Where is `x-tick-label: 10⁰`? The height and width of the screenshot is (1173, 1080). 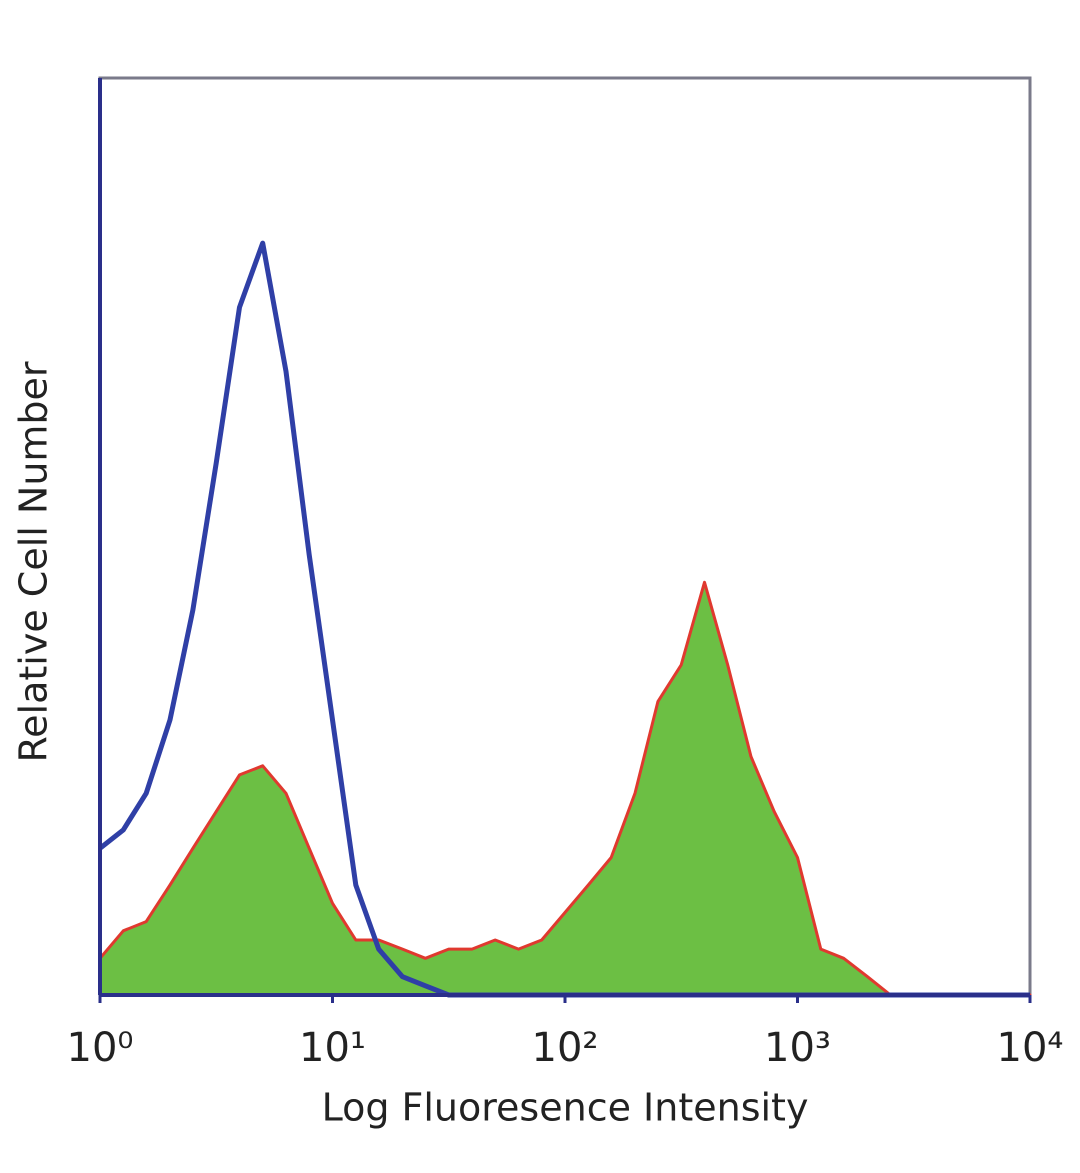 x-tick-label: 10⁰ is located at coordinates (100, 1048).